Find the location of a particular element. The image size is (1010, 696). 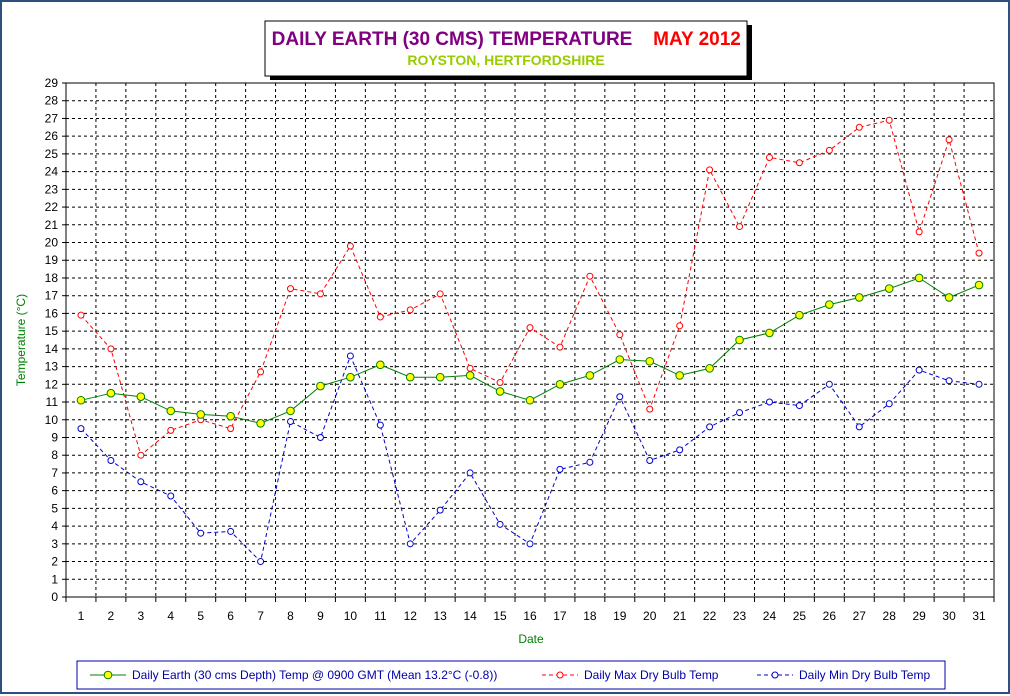

y-tick-label: 20 is located at coordinates (52, 243).